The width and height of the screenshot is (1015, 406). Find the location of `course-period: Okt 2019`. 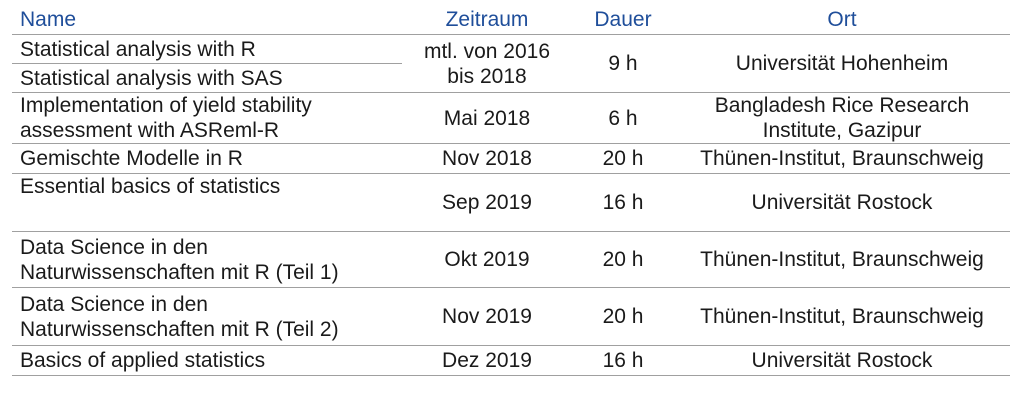

course-period: Okt 2019 is located at coordinates (487, 259).